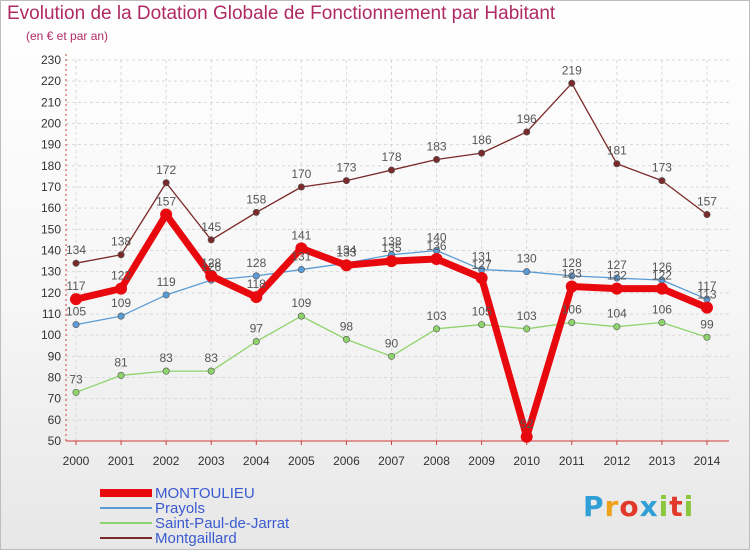 Image resolution: width=750 pixels, height=550 pixels. Describe the element at coordinates (526, 461) in the screenshot. I see `x-tick-label: 2010` at that location.